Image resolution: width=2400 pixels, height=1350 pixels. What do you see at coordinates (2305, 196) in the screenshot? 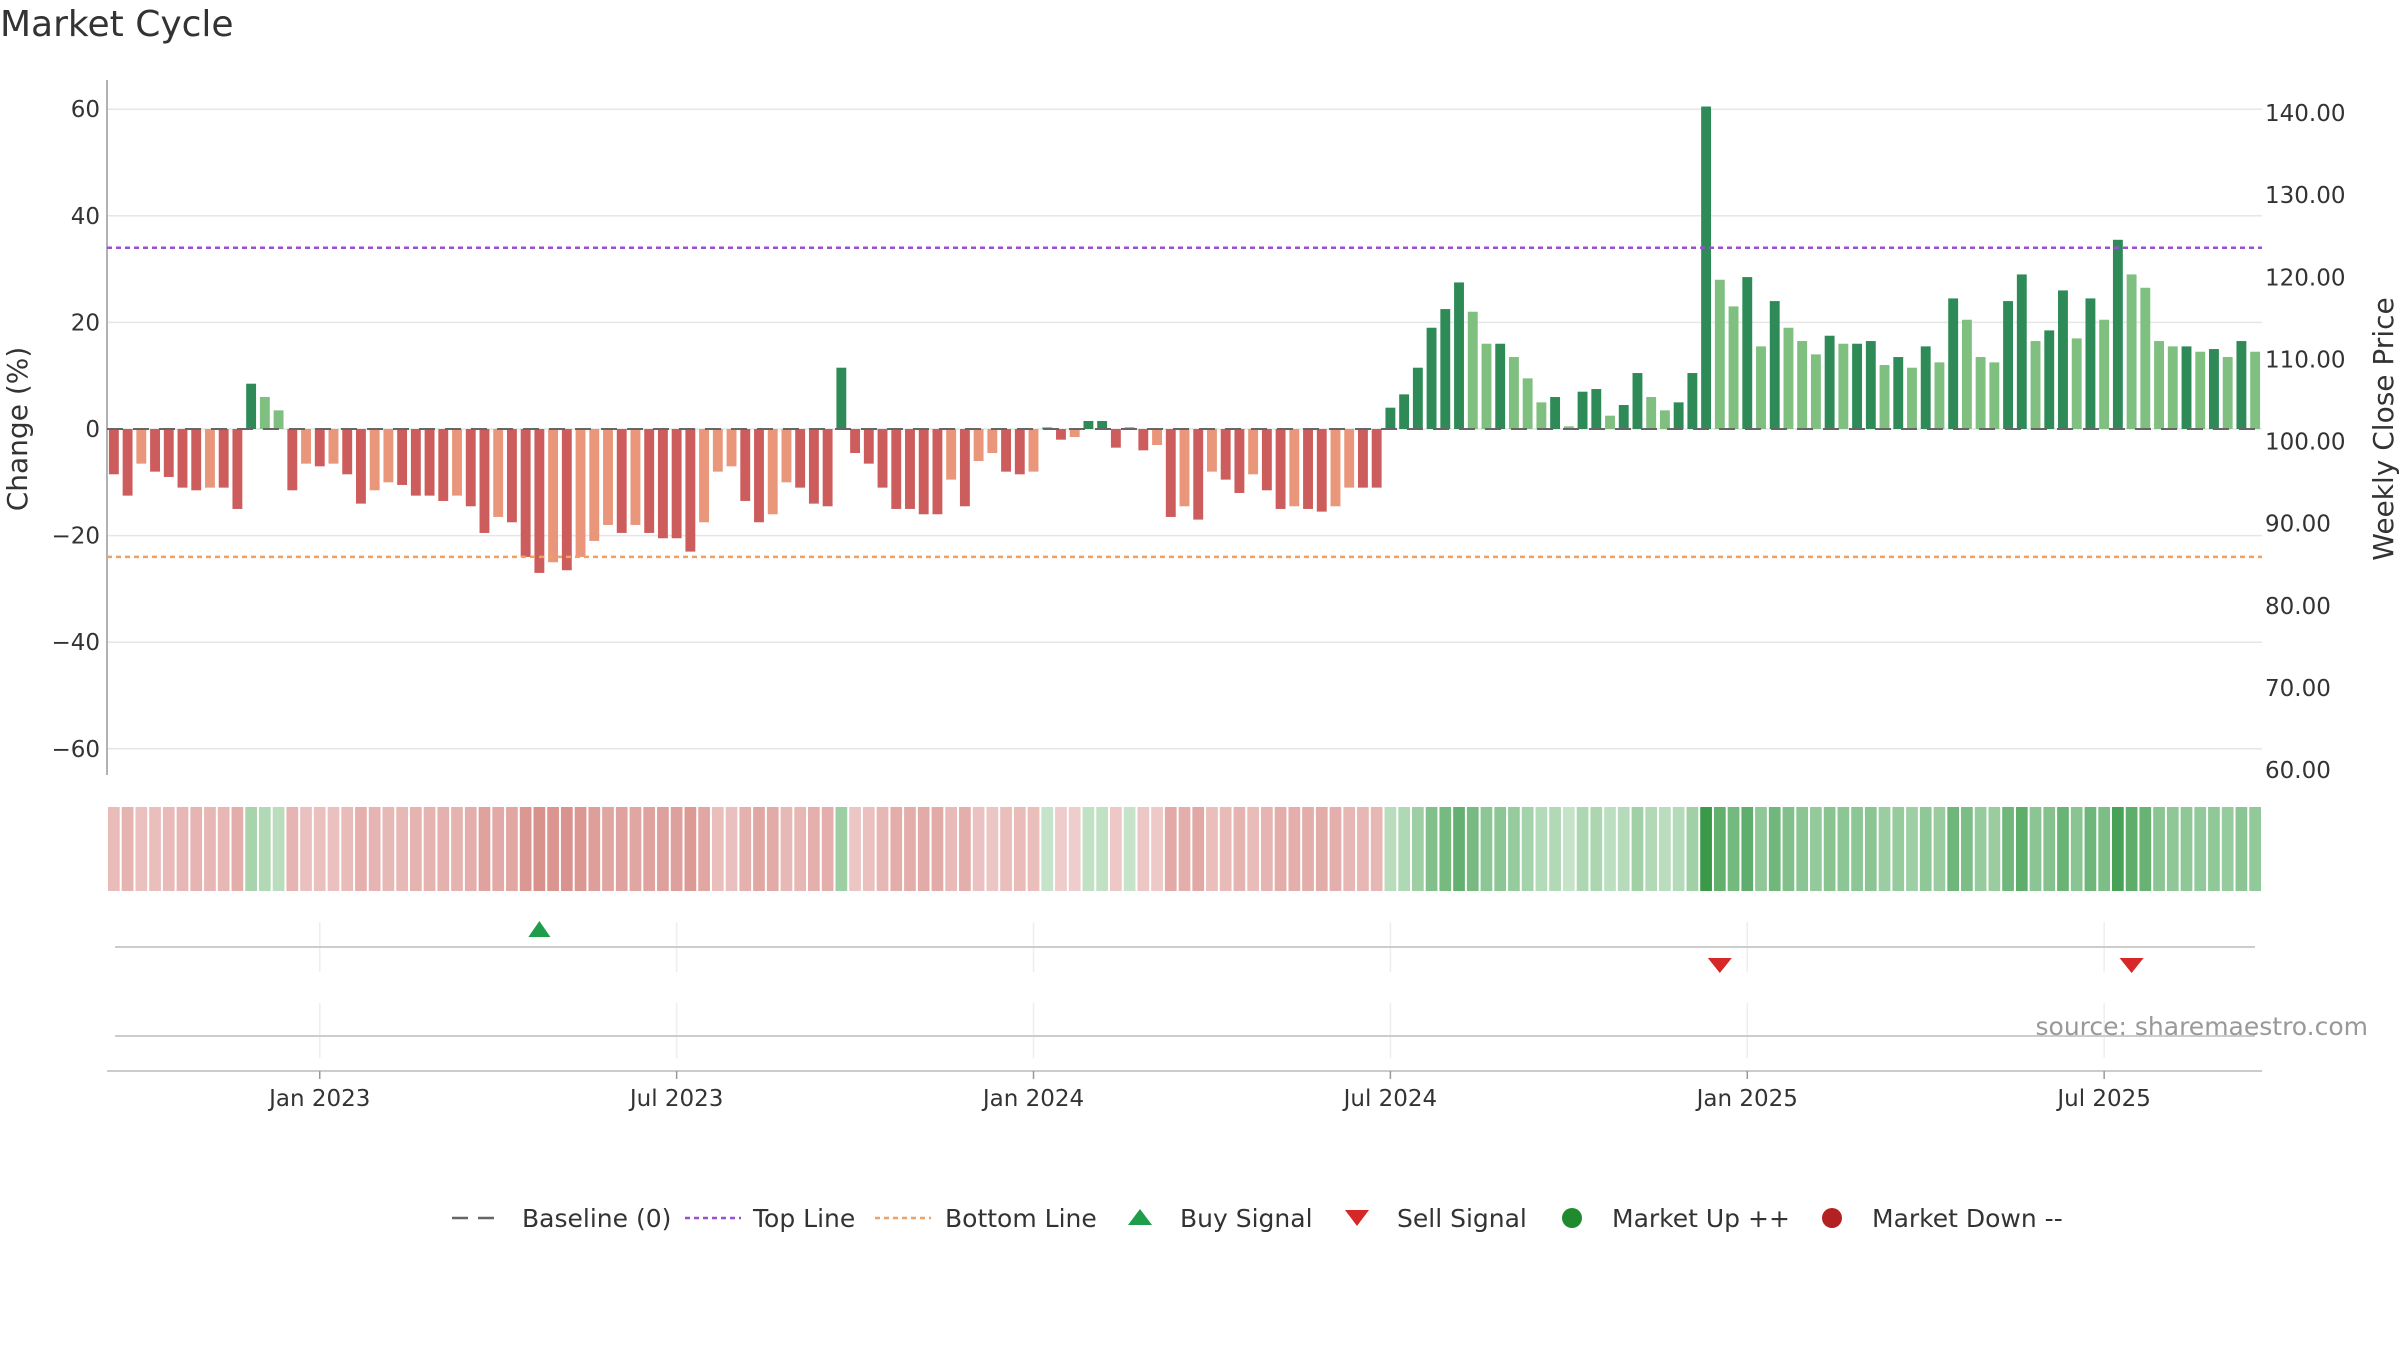
I see `right-tick-label: 130.00` at bounding box center [2305, 196].